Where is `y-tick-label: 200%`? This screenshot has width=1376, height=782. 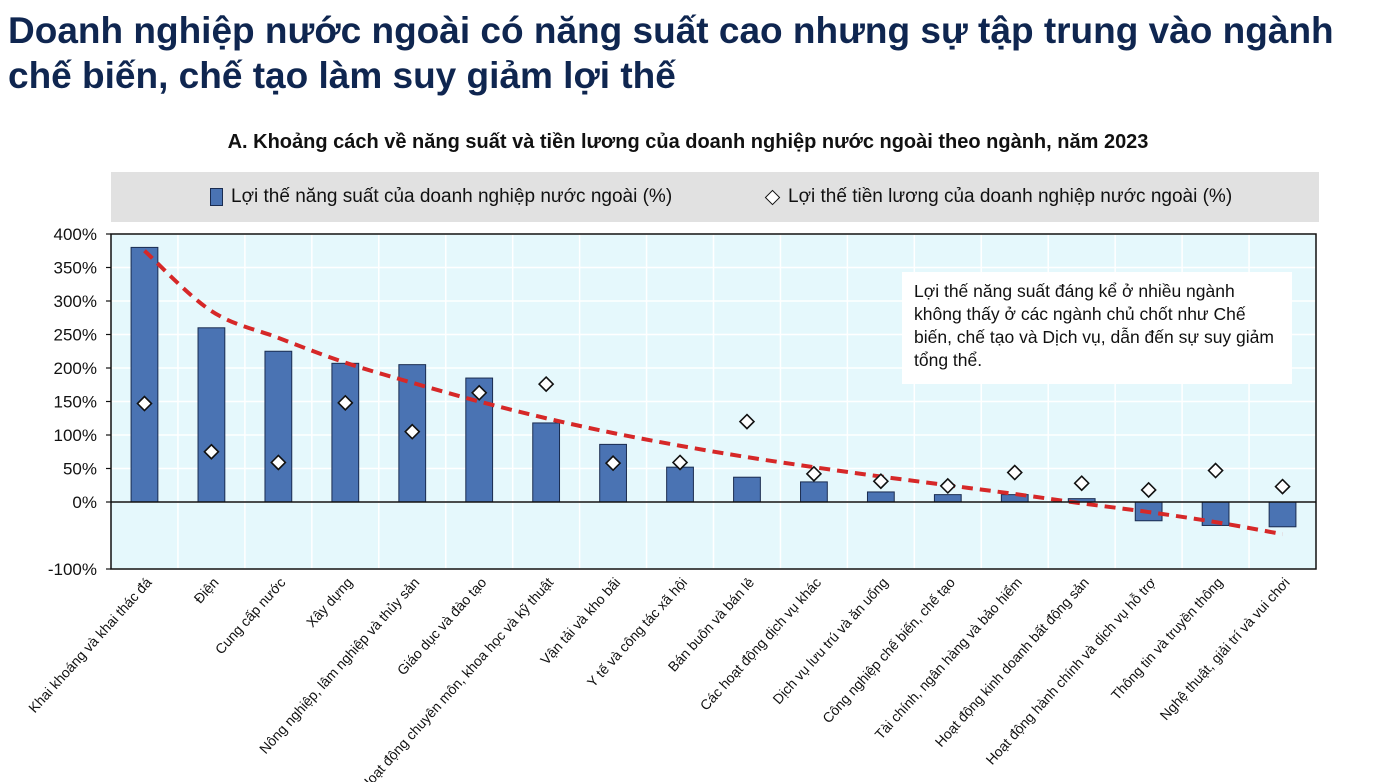 y-tick-label: 200% is located at coordinates (75, 368).